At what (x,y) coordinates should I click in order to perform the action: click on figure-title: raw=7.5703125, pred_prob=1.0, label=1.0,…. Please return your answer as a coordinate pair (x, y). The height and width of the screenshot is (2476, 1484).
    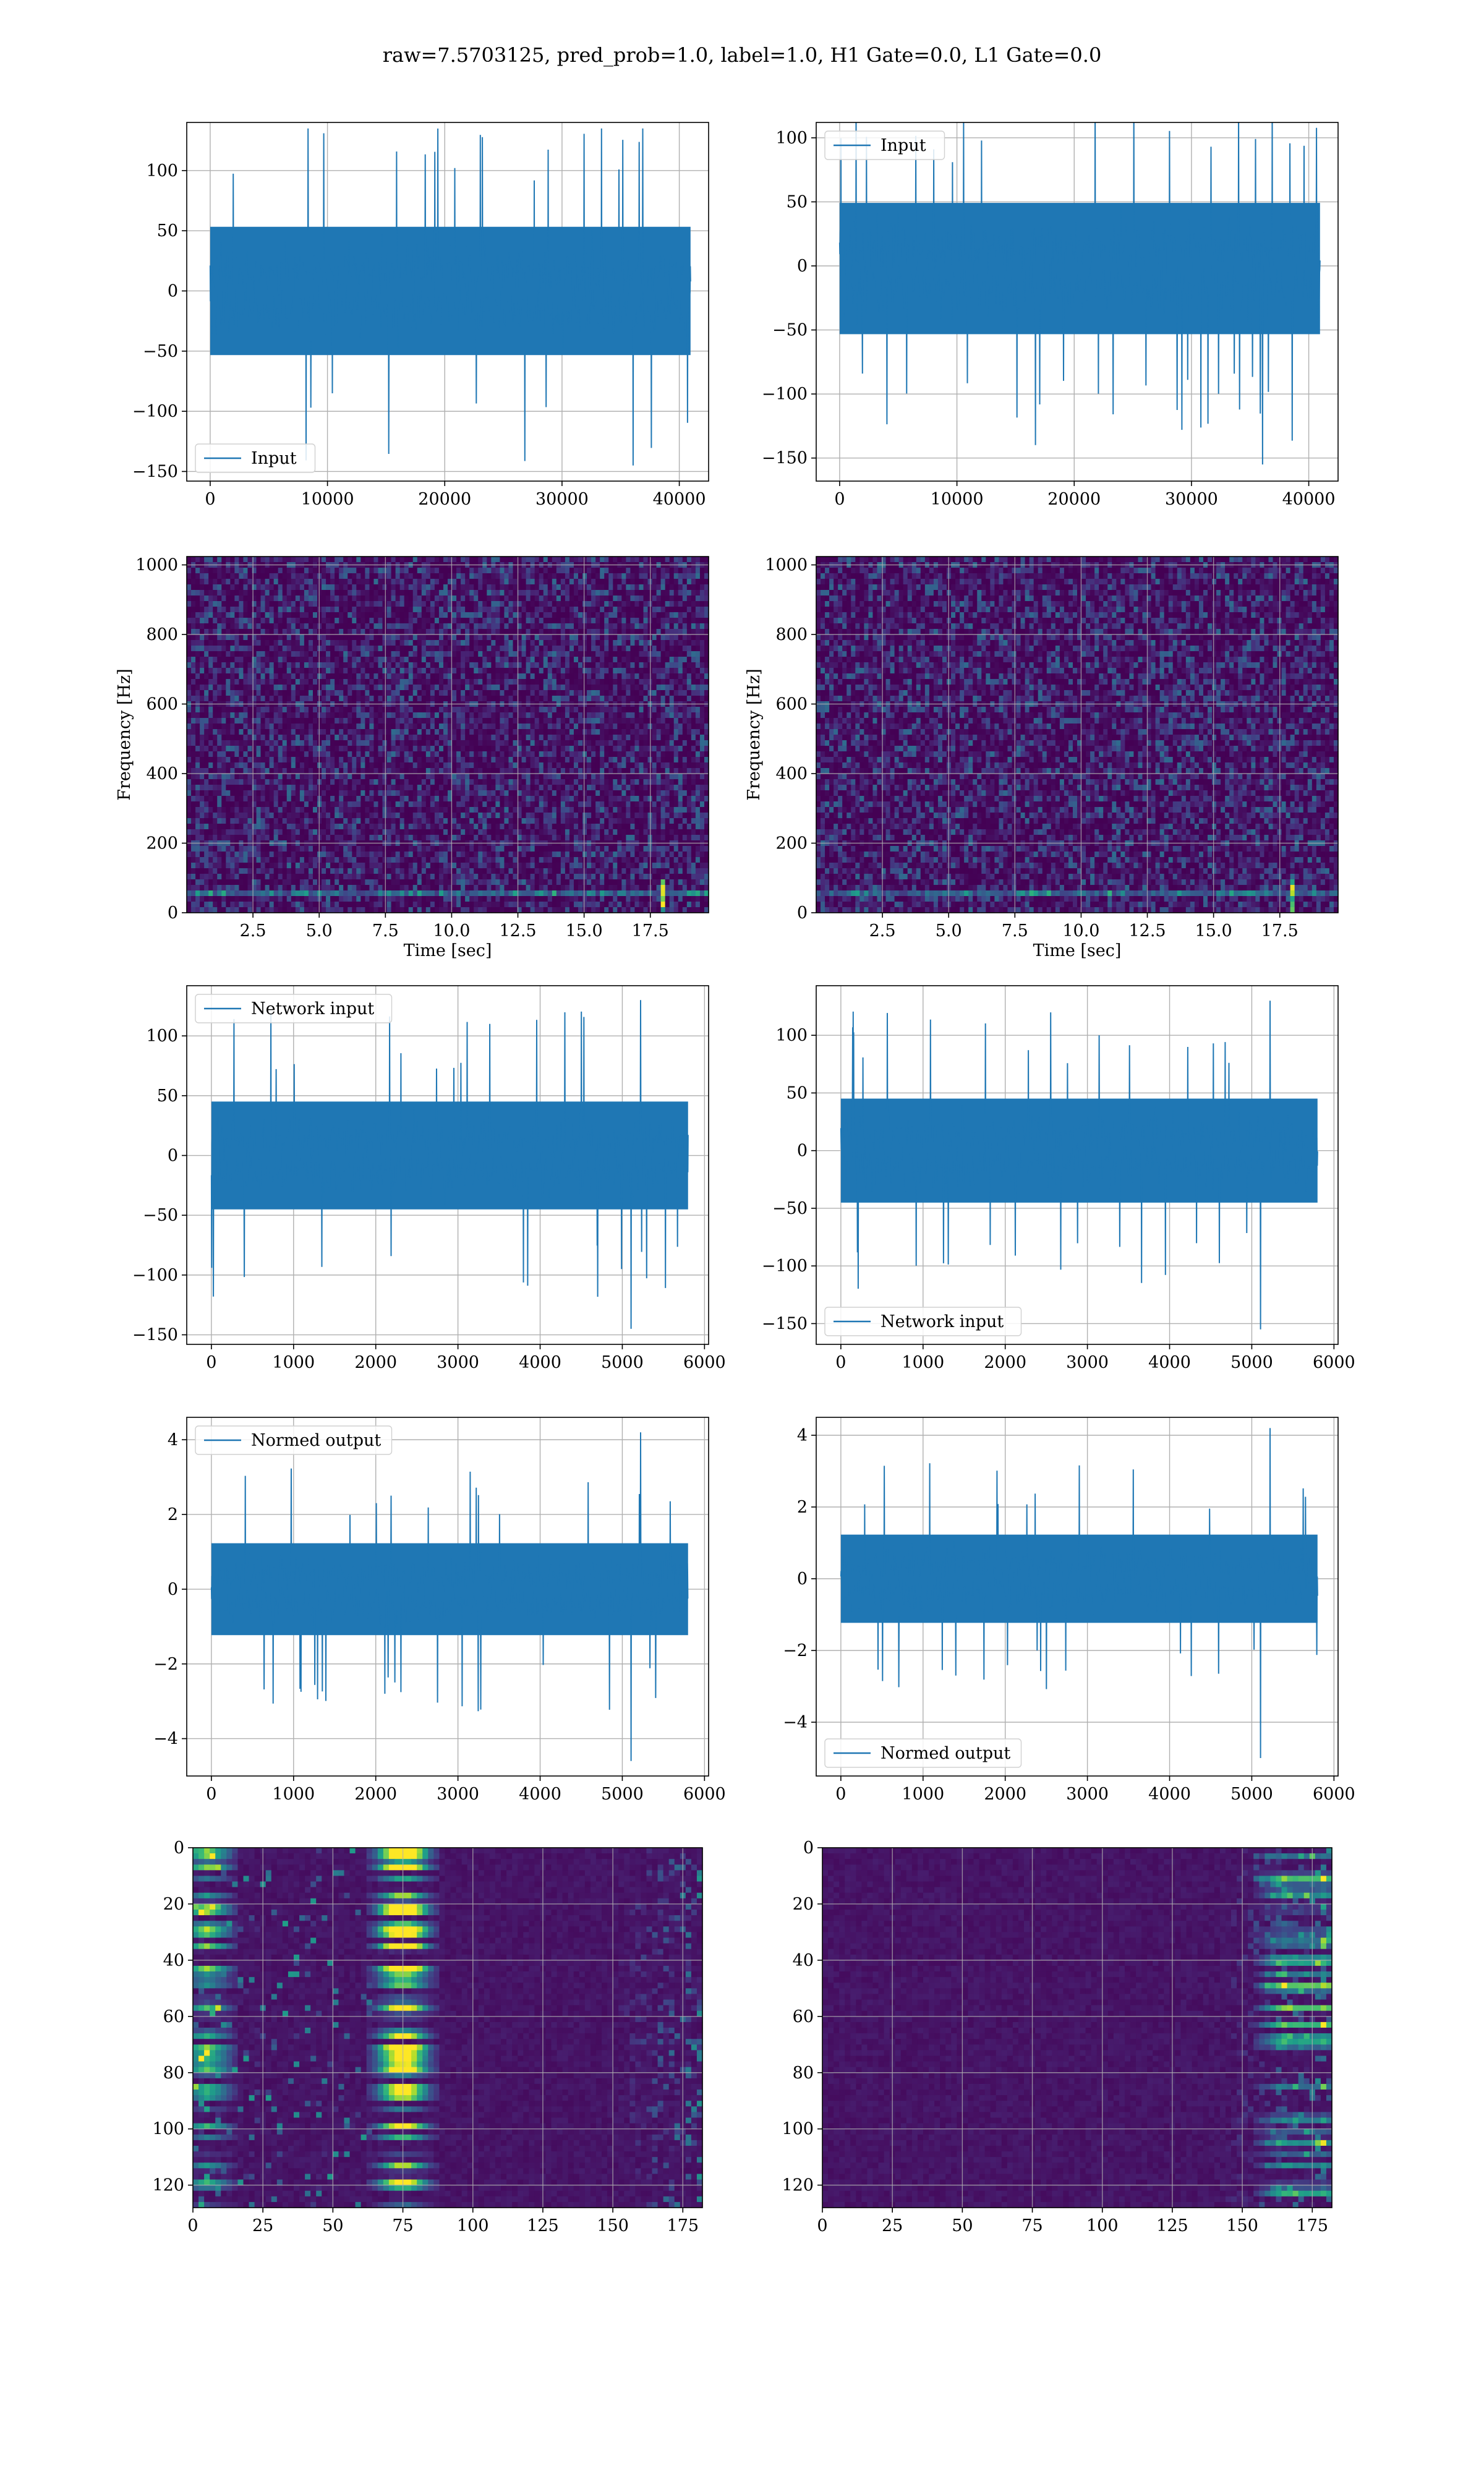
    Looking at the image, I should click on (742, 55).